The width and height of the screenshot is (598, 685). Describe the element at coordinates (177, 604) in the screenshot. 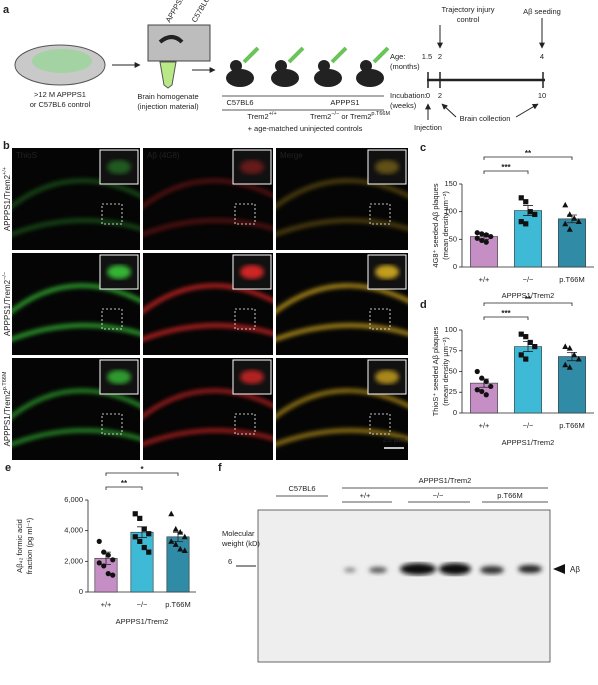

I see `x-tick-label: p.T66M` at that location.